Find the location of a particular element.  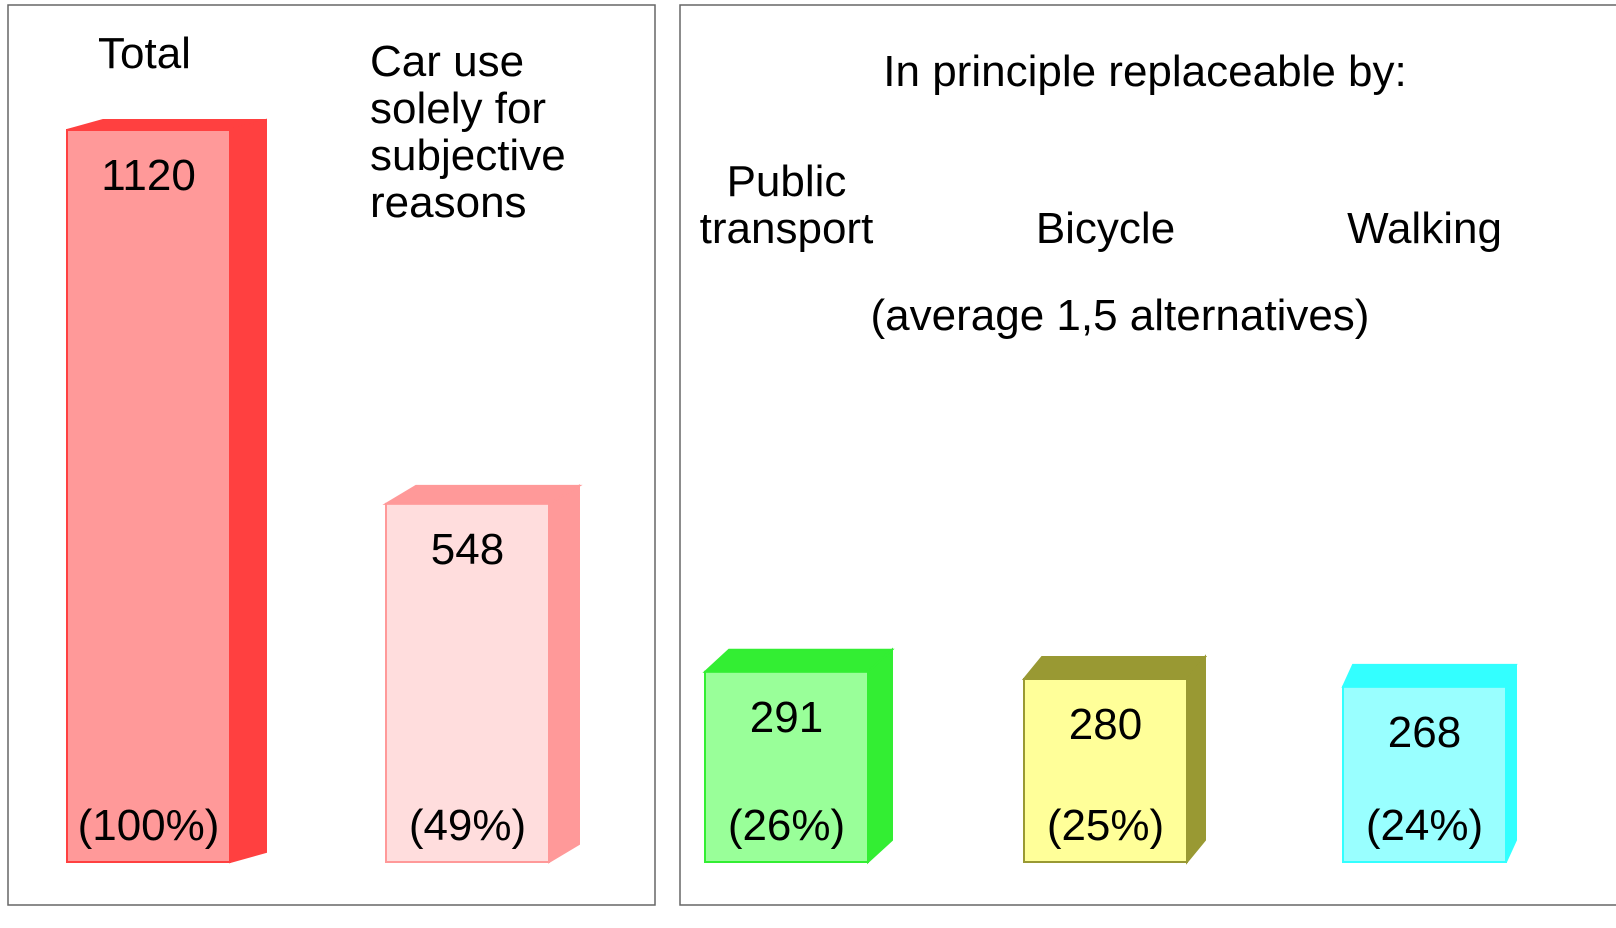

chart-title: In principle replaceable by: is located at coordinates (1145, 71).